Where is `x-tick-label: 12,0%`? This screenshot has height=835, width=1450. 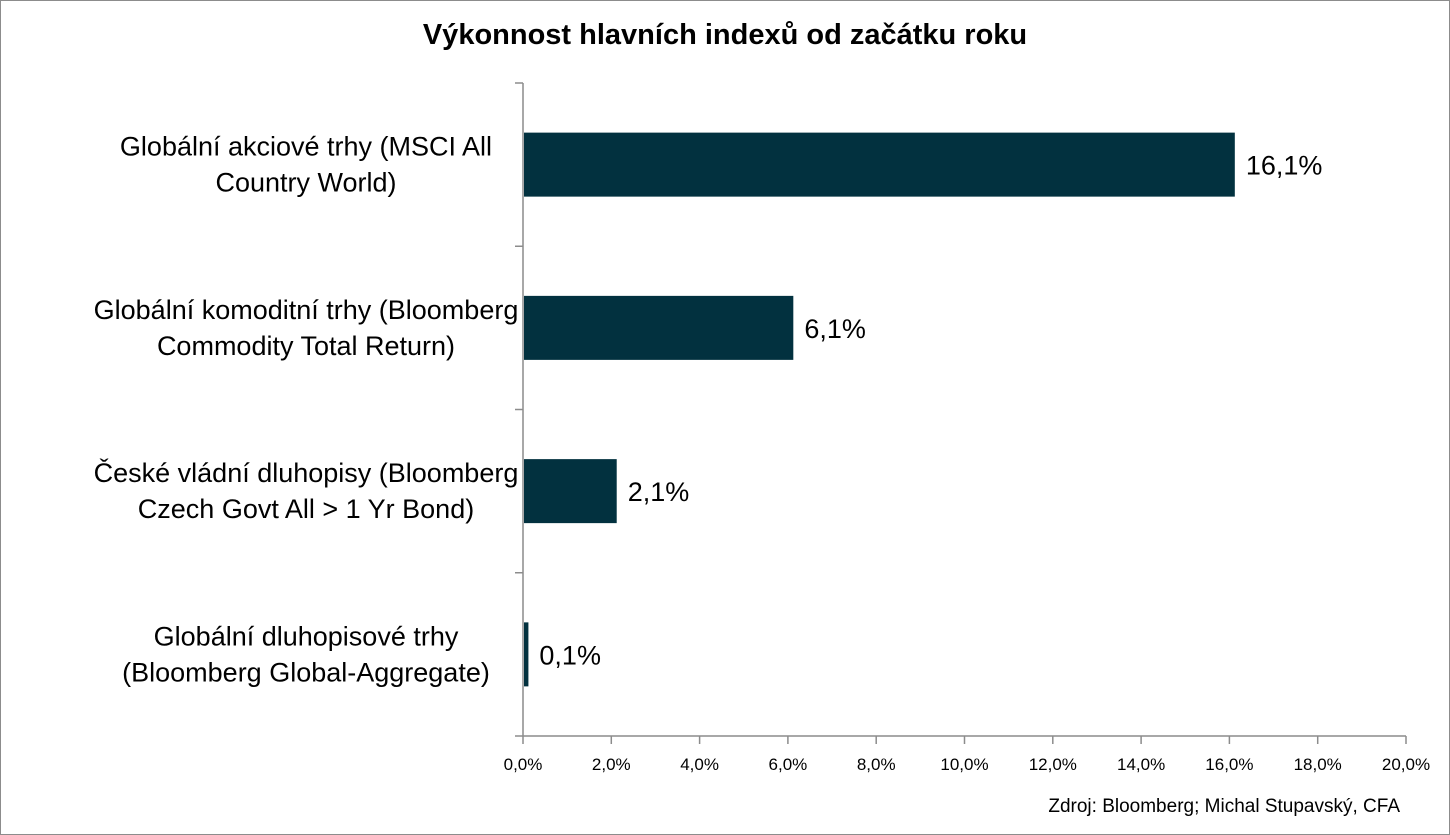 x-tick-label: 12,0% is located at coordinates (1053, 764).